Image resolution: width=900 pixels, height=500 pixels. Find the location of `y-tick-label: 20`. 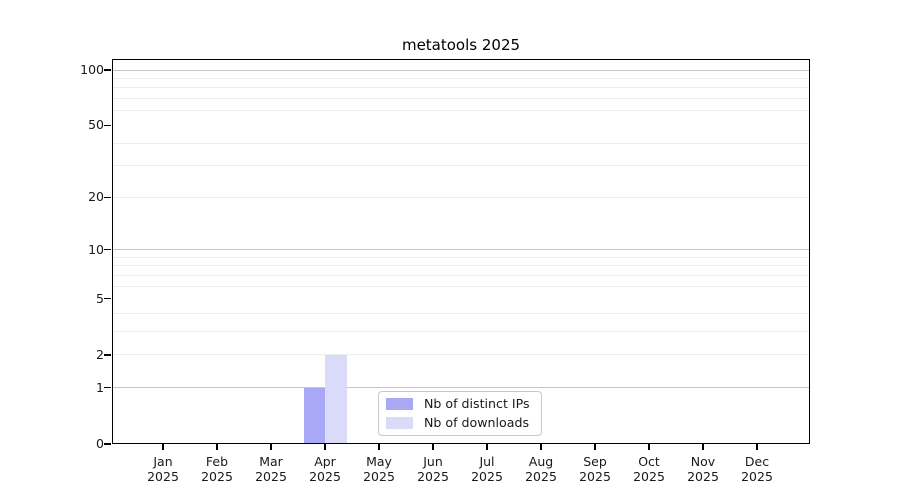

y-tick-label: 20 is located at coordinates (96, 197).